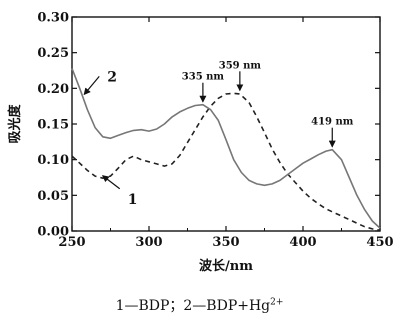 The image size is (399, 321). I want to click on y-tick-label-6: 0.30, so click(53, 18).